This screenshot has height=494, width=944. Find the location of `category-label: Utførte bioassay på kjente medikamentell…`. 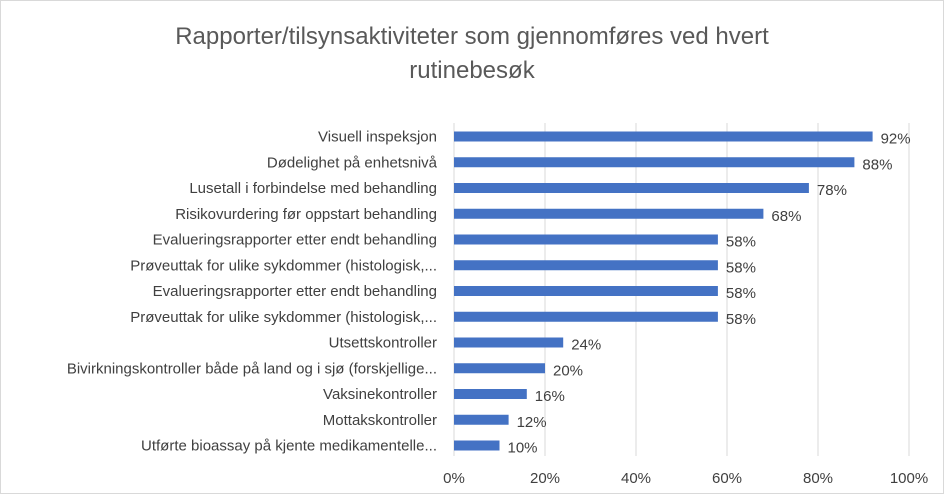

category-label: Utførte bioassay på kjente medikamentell… is located at coordinates (289, 446).